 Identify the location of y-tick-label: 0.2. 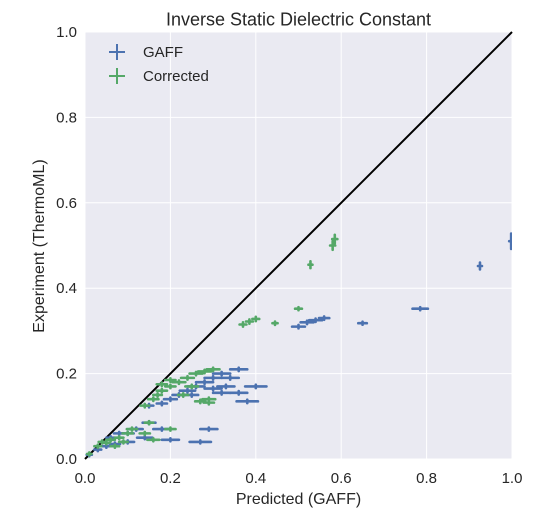
(66, 374).